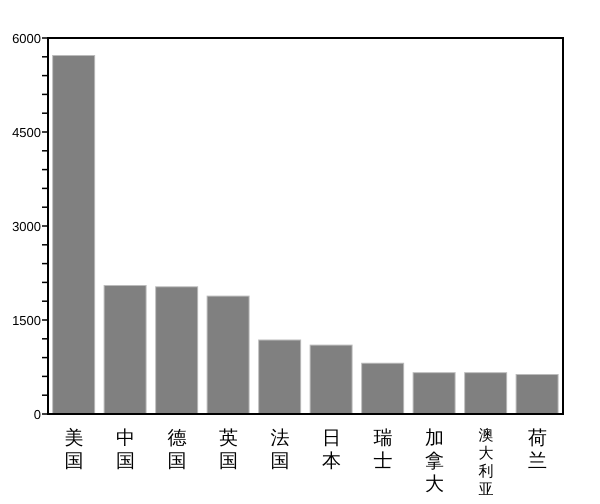  Describe the element at coordinates (125, 449) in the screenshot. I see `x-tick-label: 中国` at that location.